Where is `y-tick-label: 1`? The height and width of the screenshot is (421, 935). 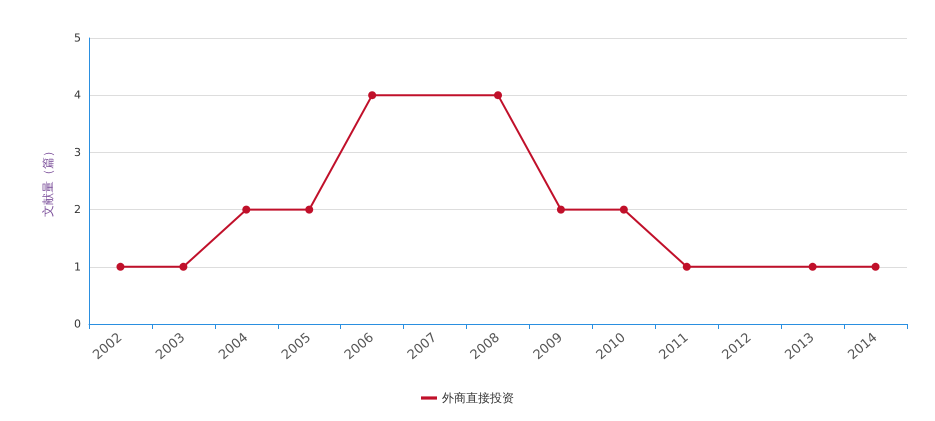 y-tick-label: 1 is located at coordinates (77, 267).